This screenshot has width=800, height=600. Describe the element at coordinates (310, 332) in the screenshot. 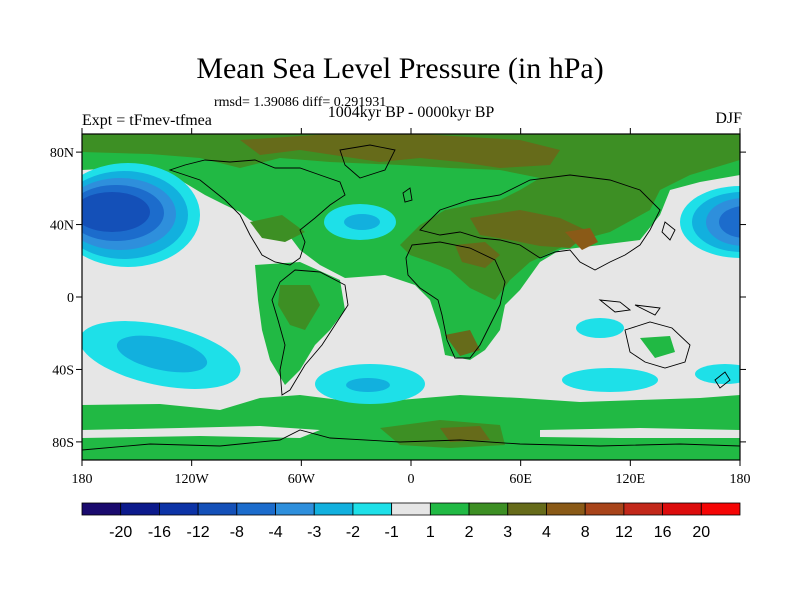

I see `coast-south-america` at that location.